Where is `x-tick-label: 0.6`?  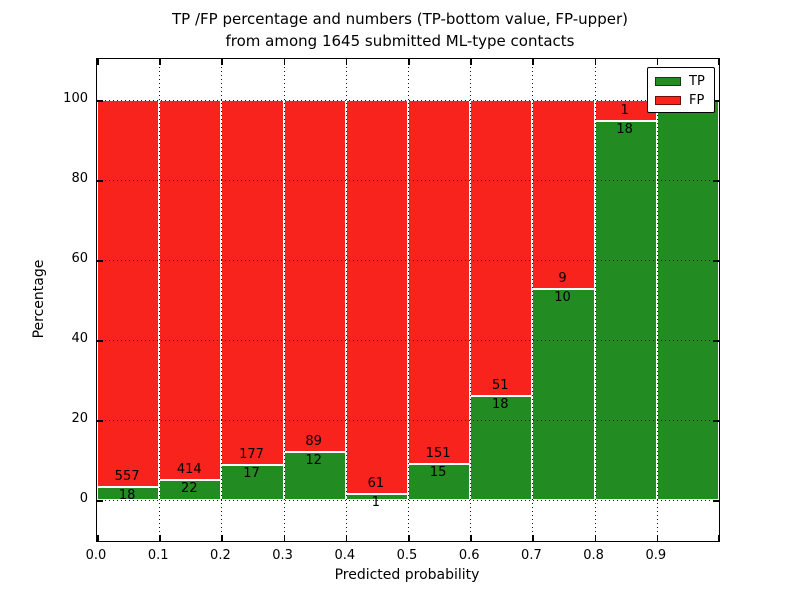
x-tick-label: 0.6 is located at coordinates (469, 555).